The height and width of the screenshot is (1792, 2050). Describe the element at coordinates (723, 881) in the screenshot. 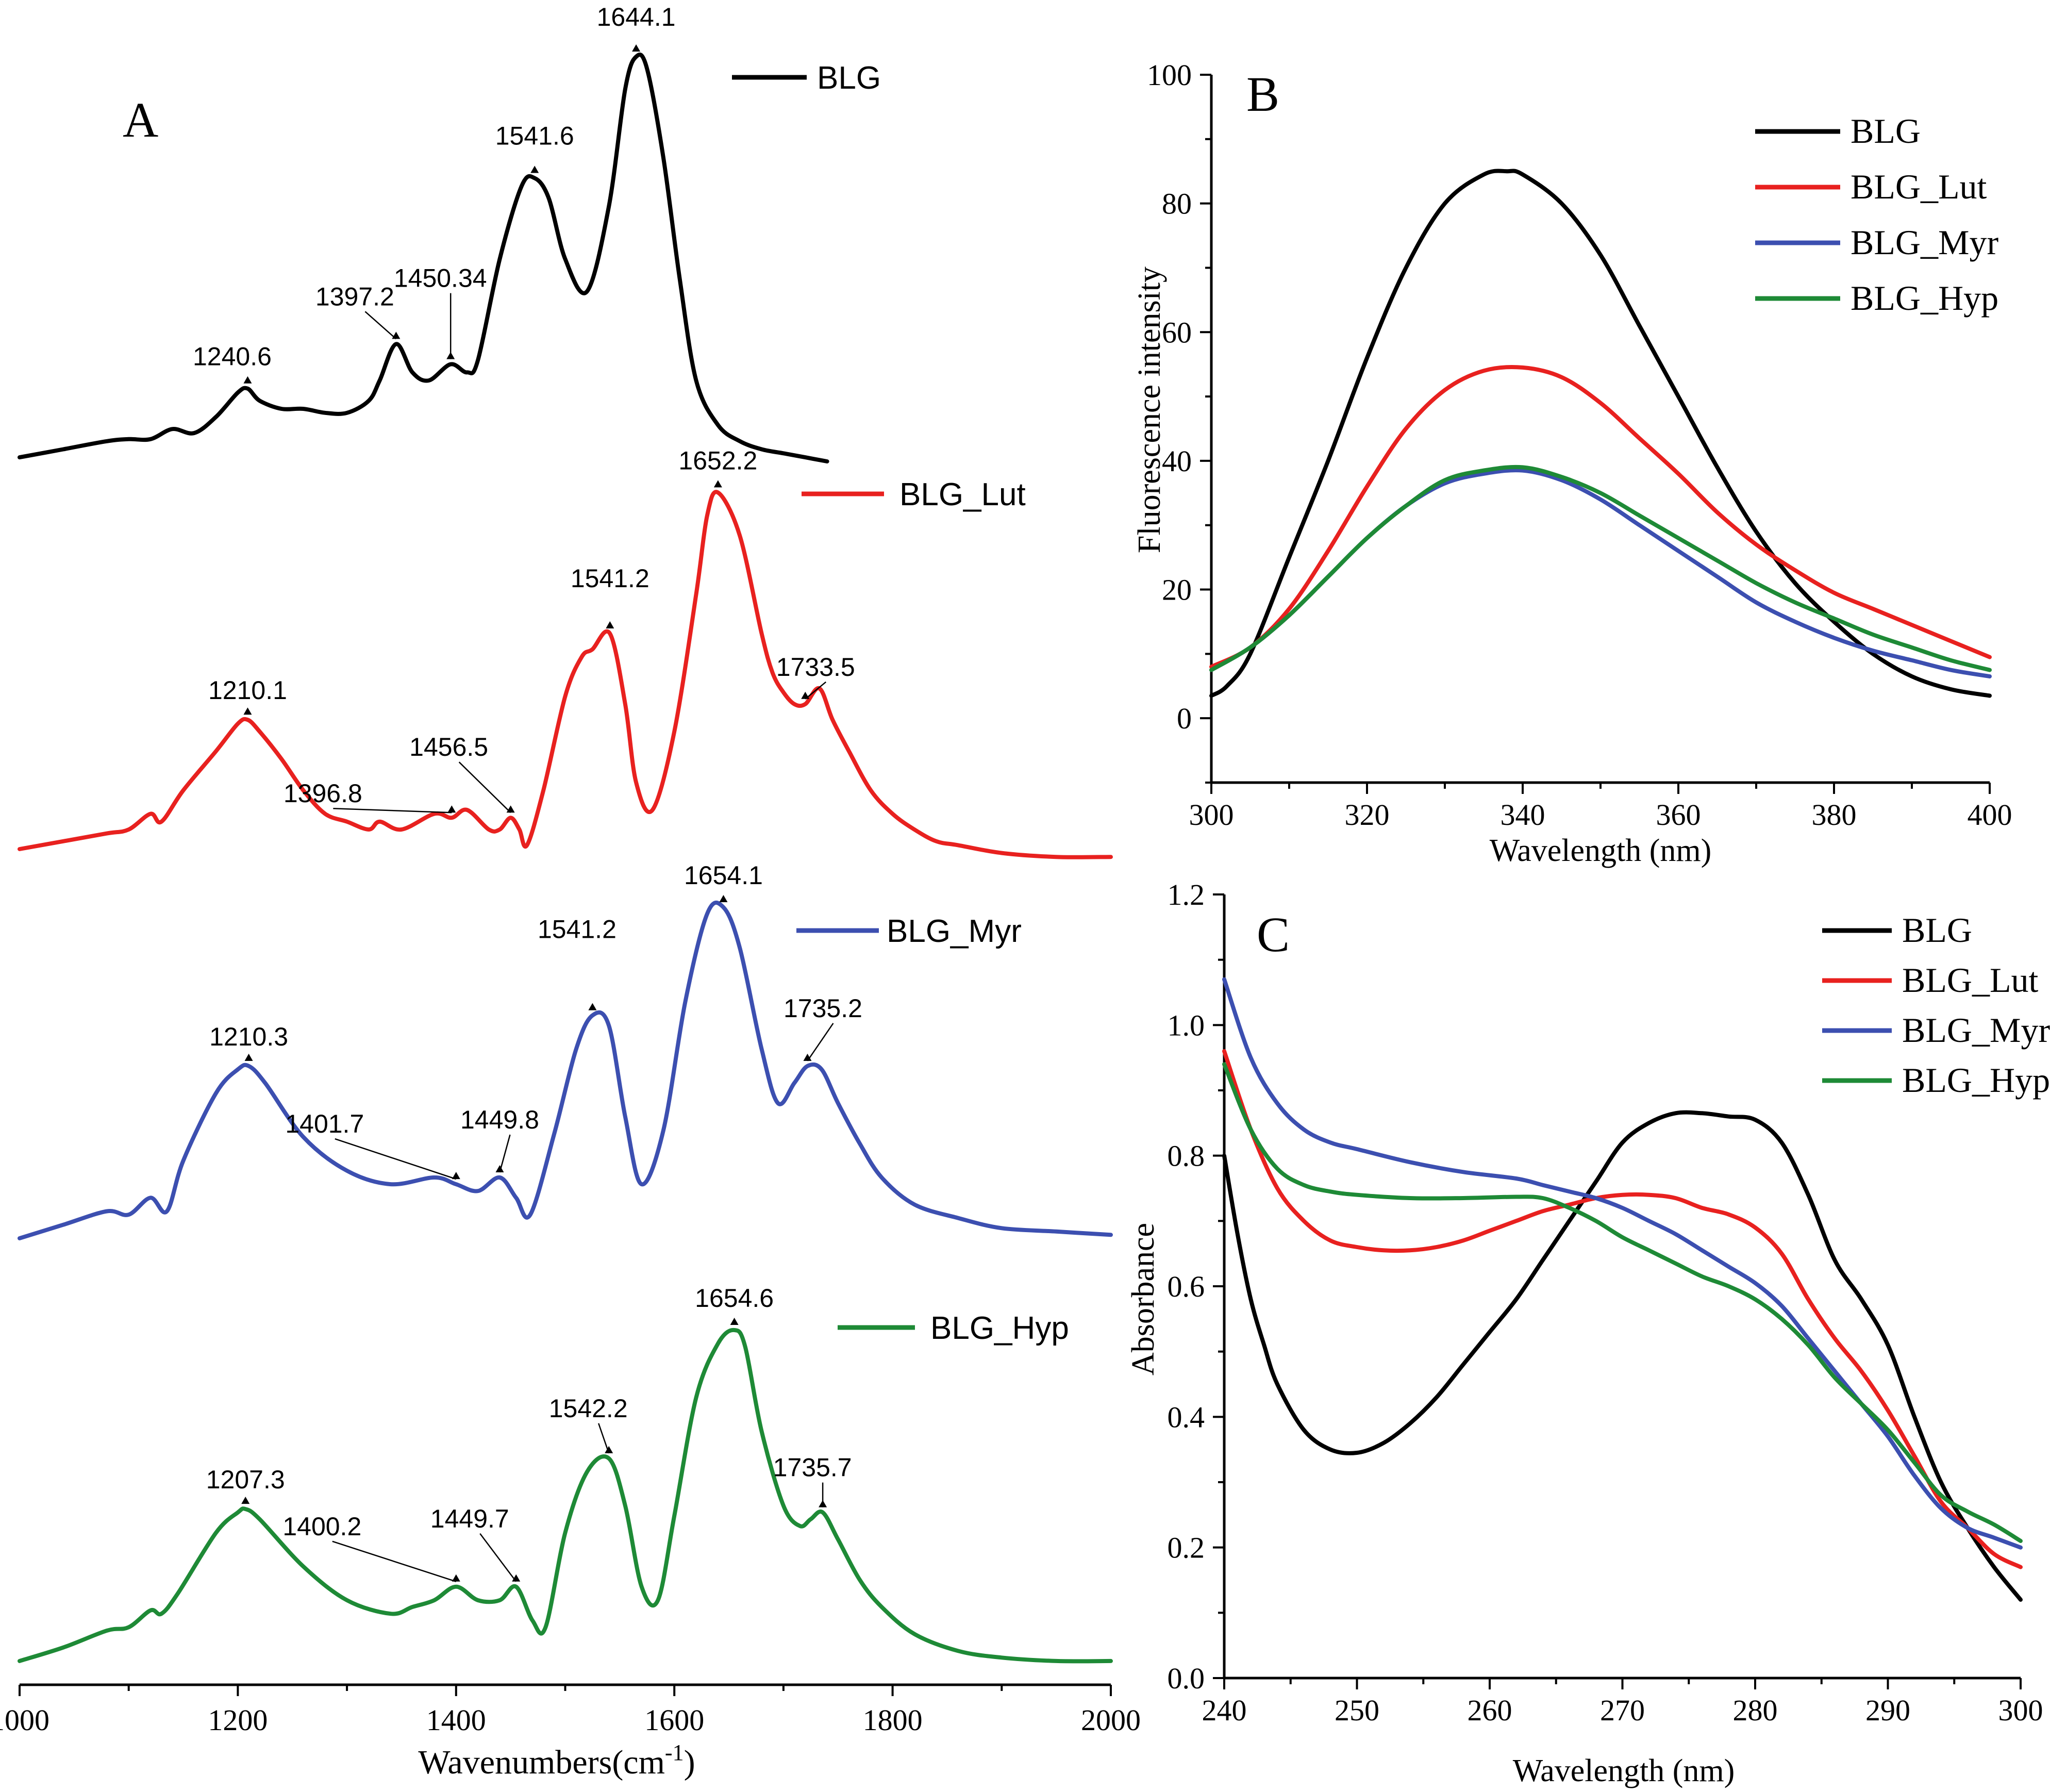

I see `panel-a-peak-blg-myr-1654-1: 1654.1` at that location.